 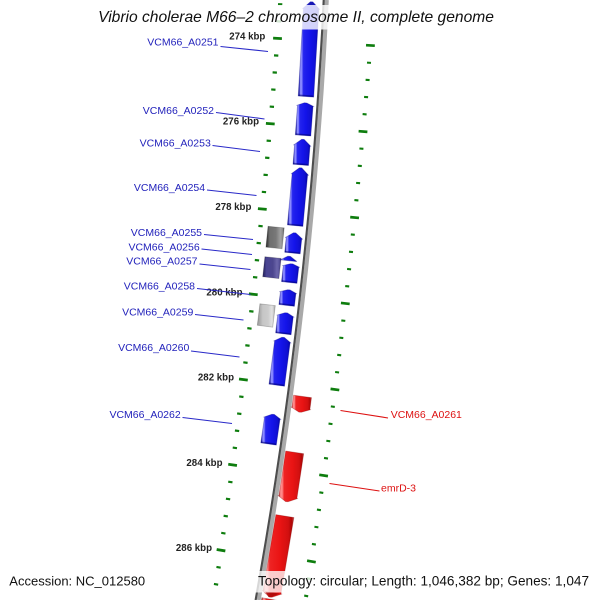 I want to click on svg-text: VCM66_A0251, so click(x=182, y=42).